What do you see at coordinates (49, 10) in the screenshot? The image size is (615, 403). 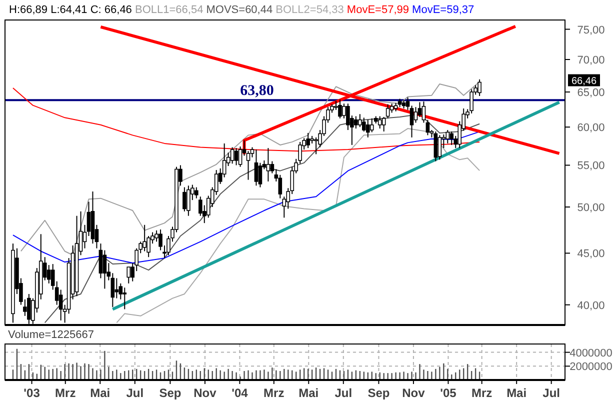 I see `text: H:66,89 L:64,41` at bounding box center [49, 10].